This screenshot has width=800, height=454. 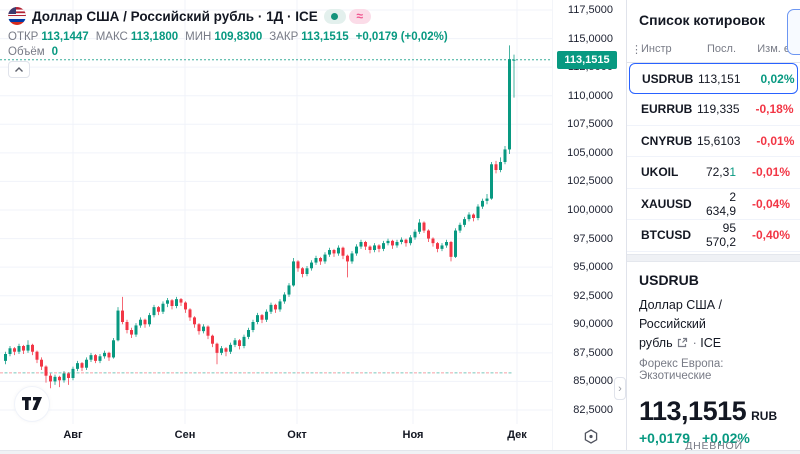 What do you see at coordinates (702, 20) in the screenshot?
I see `watchlist-title: Список котировок` at bounding box center [702, 20].